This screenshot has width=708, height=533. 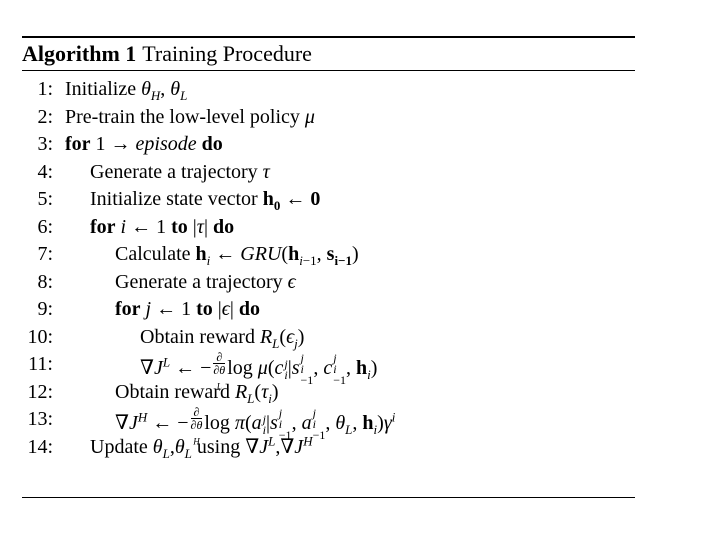 I want to click on algo-line-5: 5: Initialize state vector h0 ← 0, so click(x=328, y=200).